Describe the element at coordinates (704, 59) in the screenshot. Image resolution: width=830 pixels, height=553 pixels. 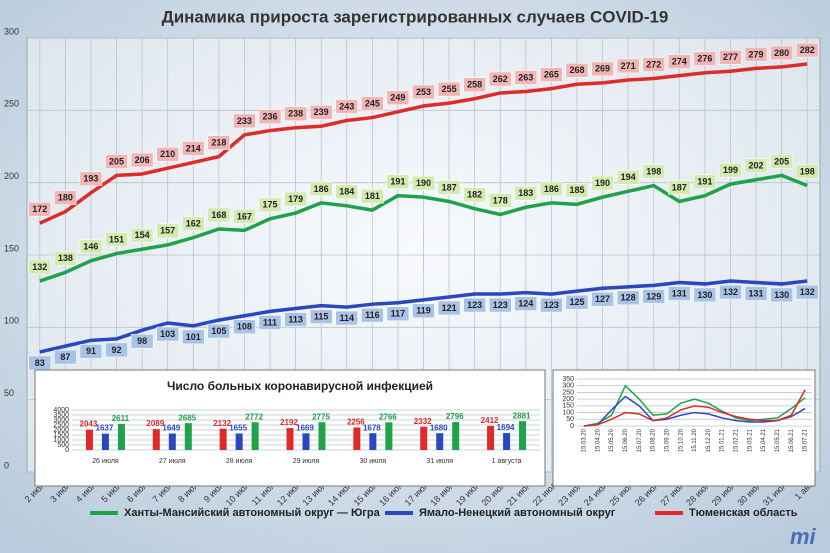
I see `value-label: 276` at that location.